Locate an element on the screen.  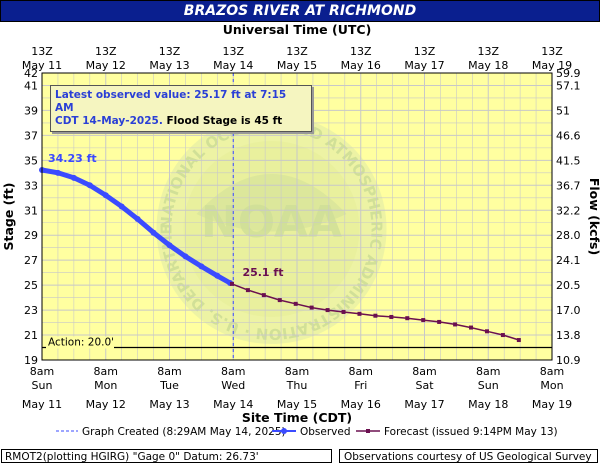
y-tick-label: 41 is located at coordinates (31, 85).